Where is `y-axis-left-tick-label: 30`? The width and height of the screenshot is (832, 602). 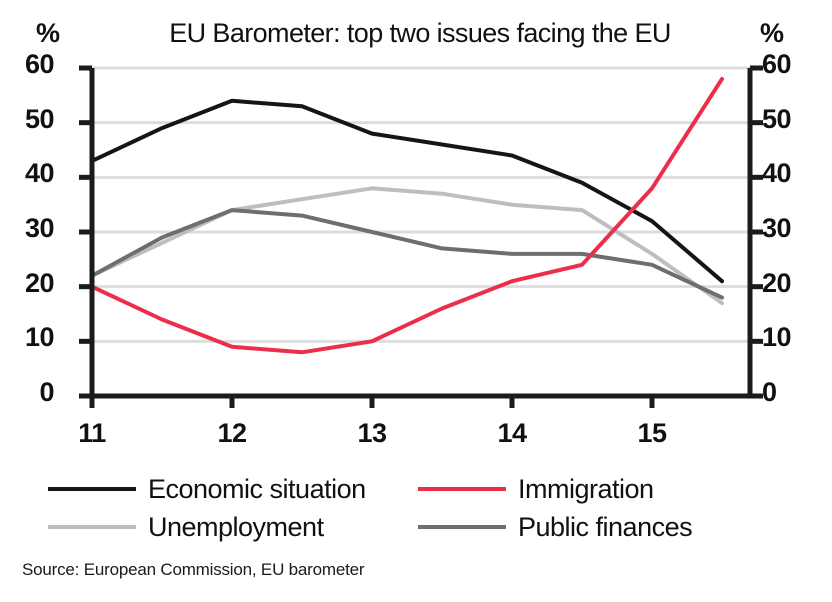
y-axis-left-tick-label: 30 is located at coordinates (39, 228).